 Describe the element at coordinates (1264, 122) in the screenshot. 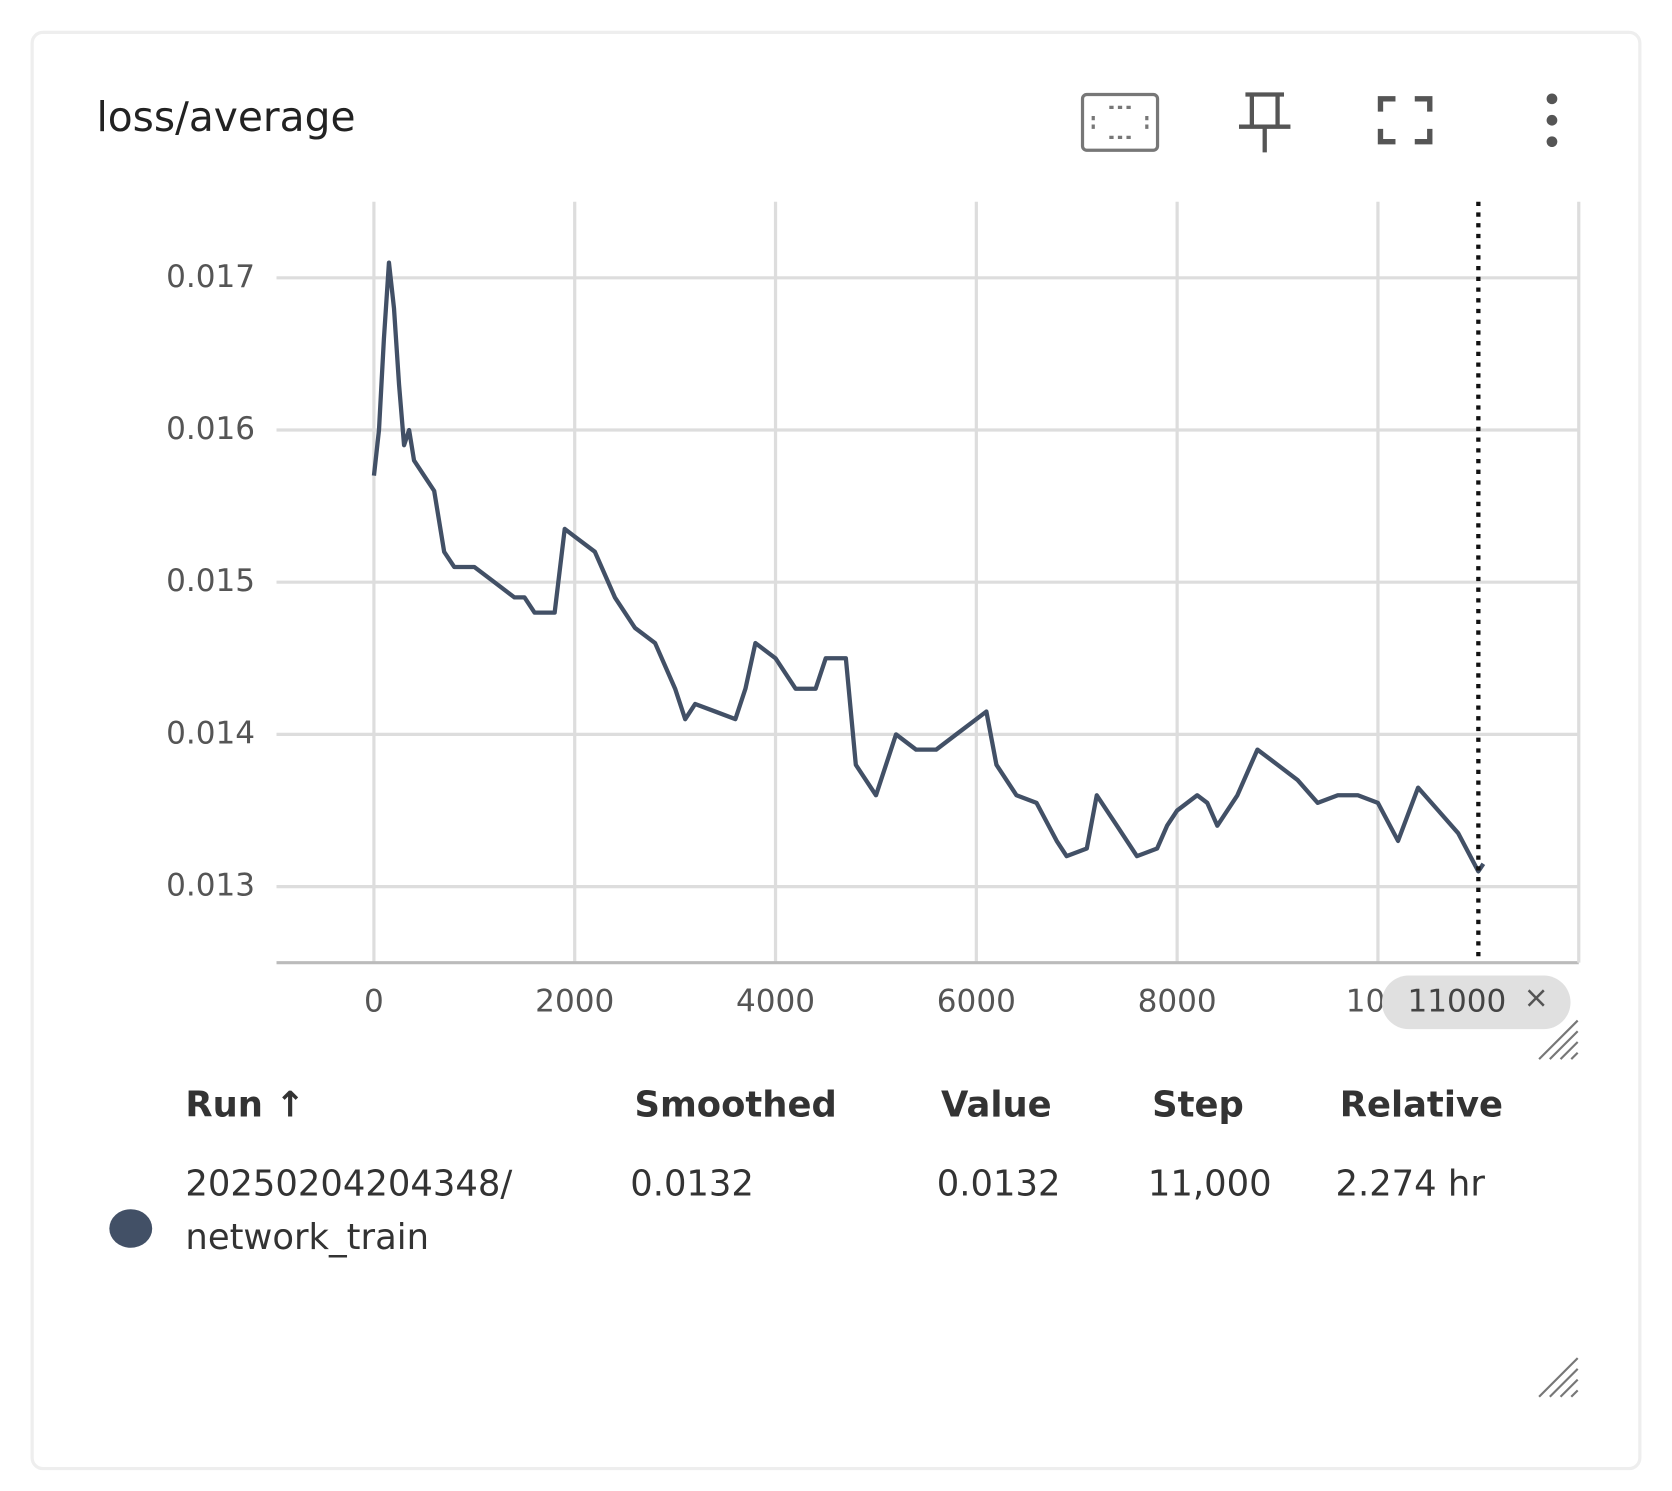

I see `pin-button` at that location.